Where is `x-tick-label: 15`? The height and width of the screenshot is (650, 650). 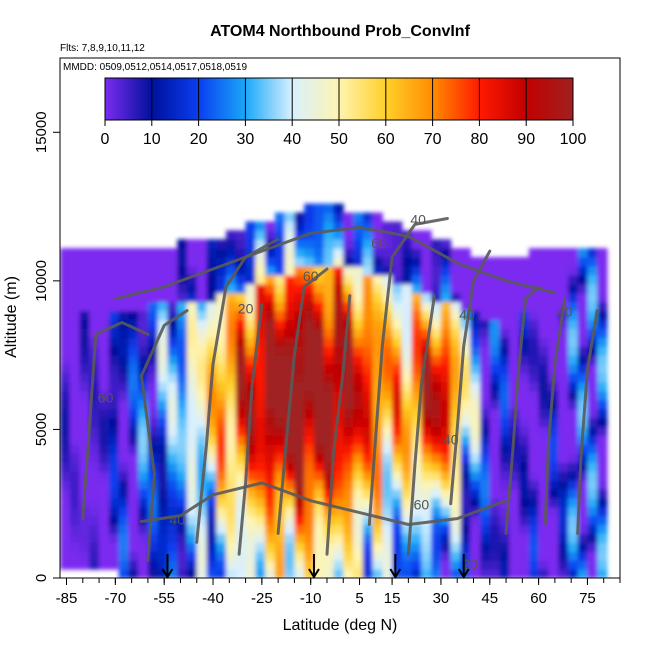 x-tick-label: 15 is located at coordinates (392, 598).